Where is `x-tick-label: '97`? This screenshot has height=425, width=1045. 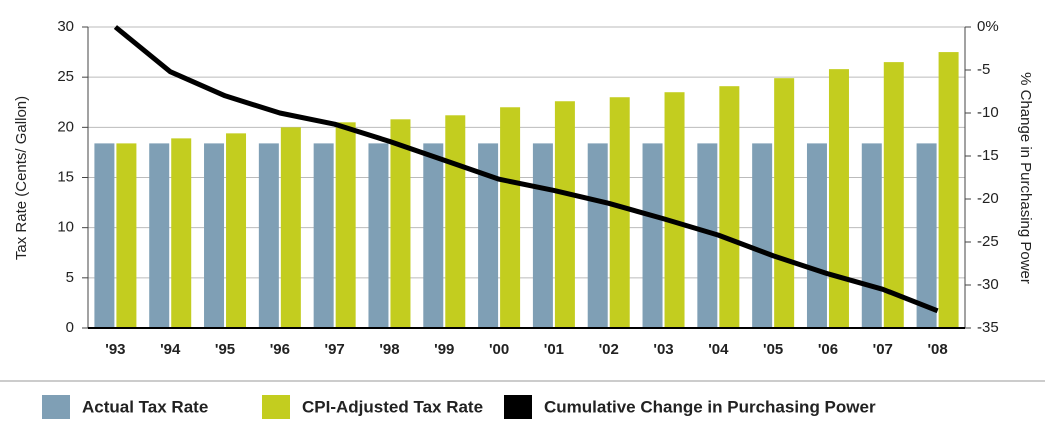 x-tick-label: '97 is located at coordinates (335, 349).